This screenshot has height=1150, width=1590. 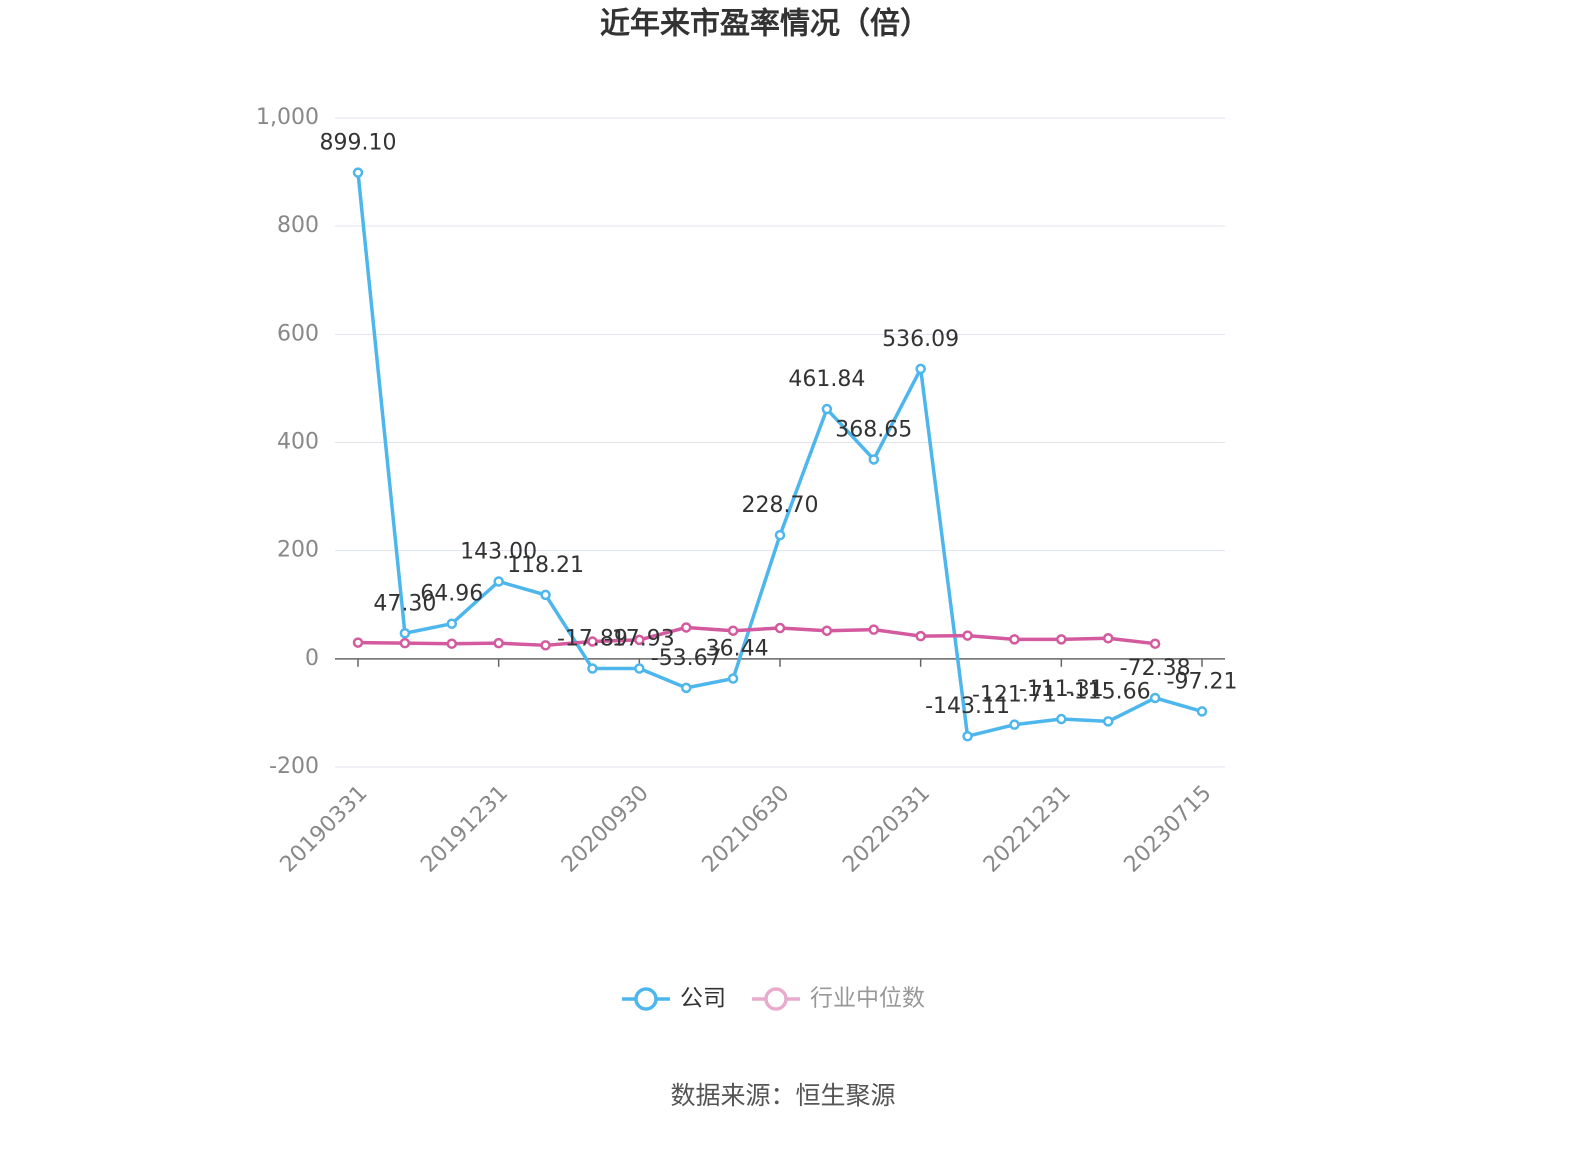 I want to click on data-label: -97.21, so click(x=1202, y=681).